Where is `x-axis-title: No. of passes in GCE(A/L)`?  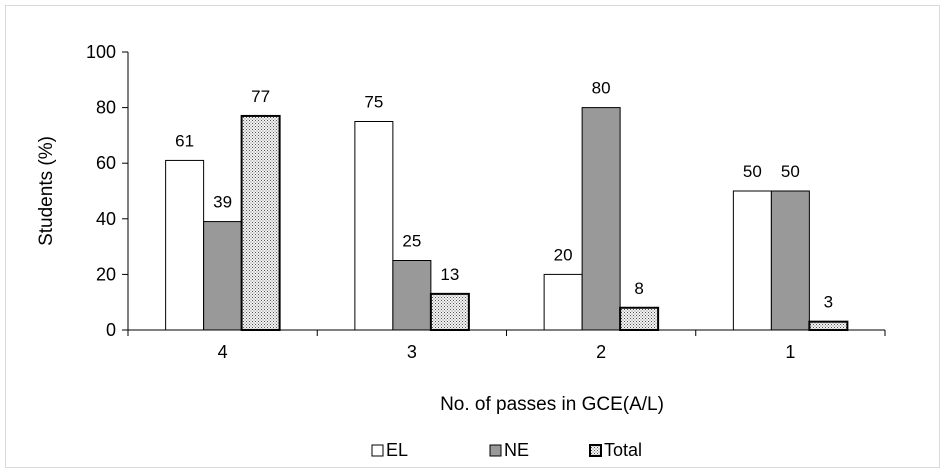 x-axis-title: No. of passes in GCE(A/L) is located at coordinates (552, 404).